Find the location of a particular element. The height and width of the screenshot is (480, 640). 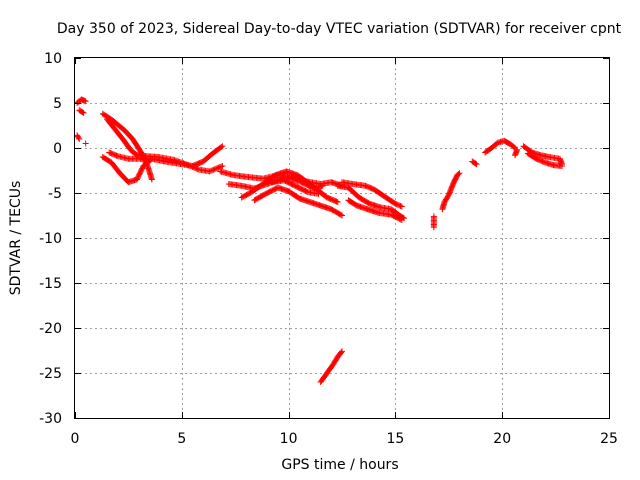

y-tick-label: -10 is located at coordinates (50, 239).